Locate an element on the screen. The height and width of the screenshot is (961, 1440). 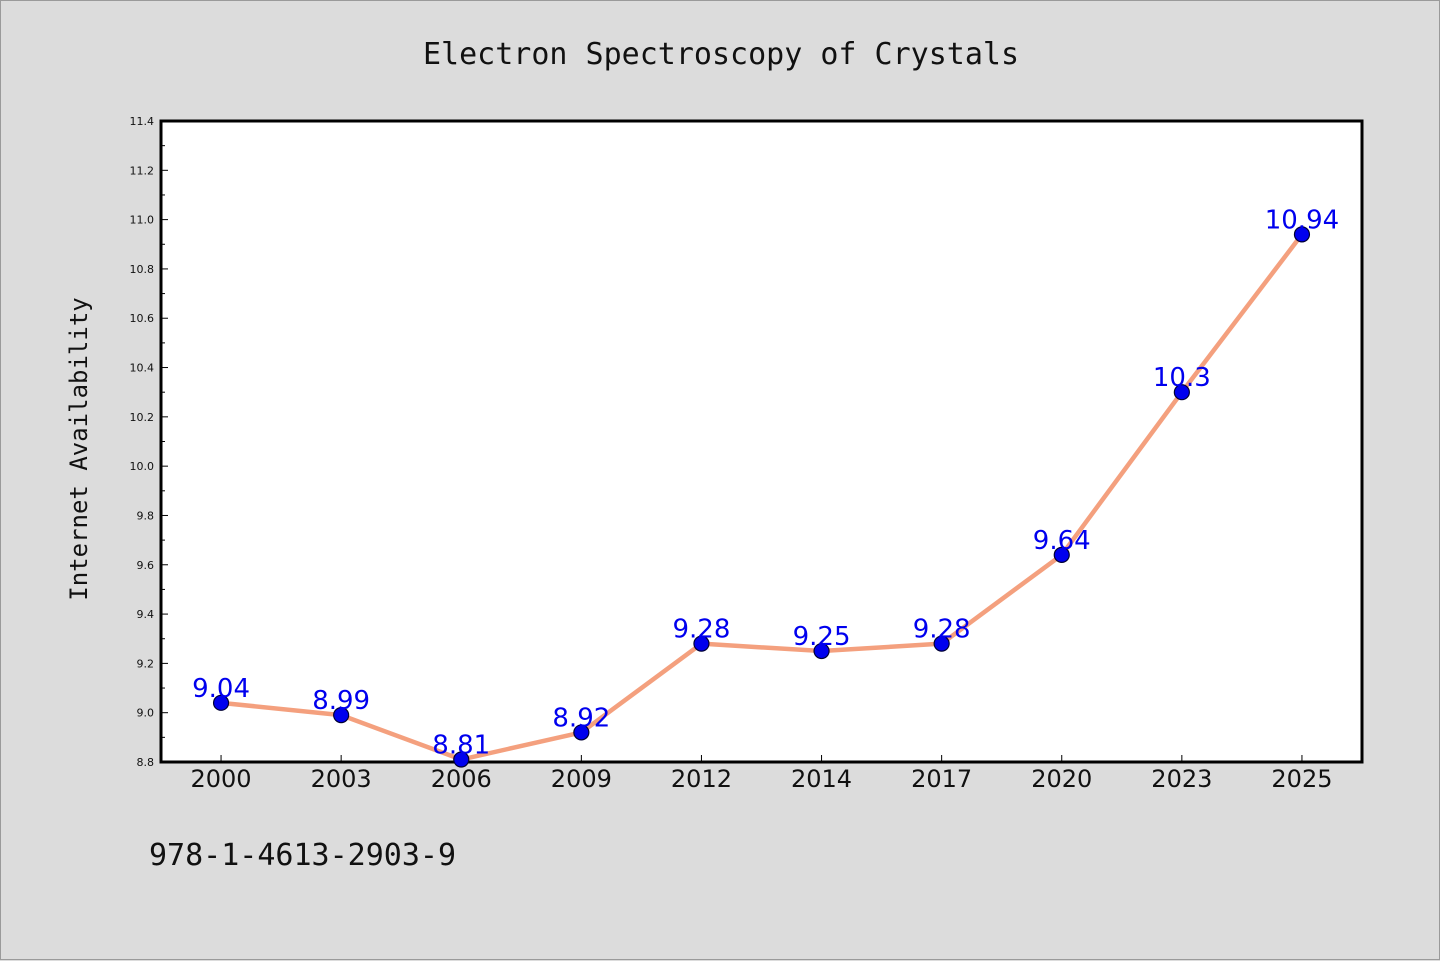
y-tick-label: 9.0 is located at coordinates (146, 713).